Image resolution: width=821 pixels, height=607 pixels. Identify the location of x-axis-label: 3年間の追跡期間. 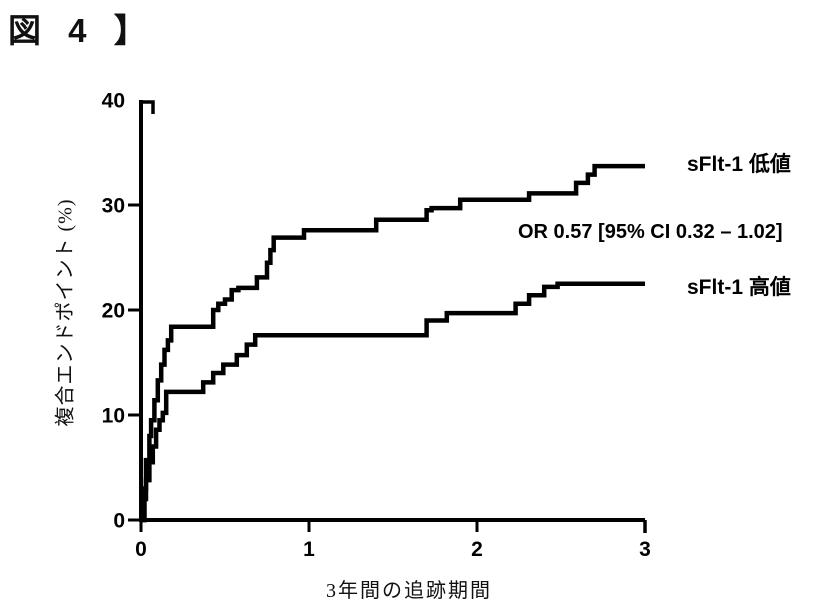
(409, 591).